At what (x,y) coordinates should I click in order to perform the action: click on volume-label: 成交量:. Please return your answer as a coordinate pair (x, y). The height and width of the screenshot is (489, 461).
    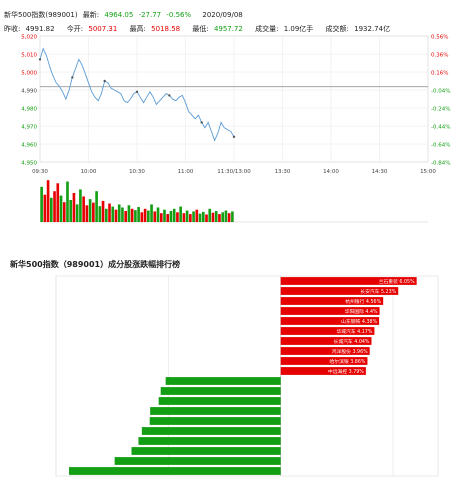
    Looking at the image, I should click on (267, 29).